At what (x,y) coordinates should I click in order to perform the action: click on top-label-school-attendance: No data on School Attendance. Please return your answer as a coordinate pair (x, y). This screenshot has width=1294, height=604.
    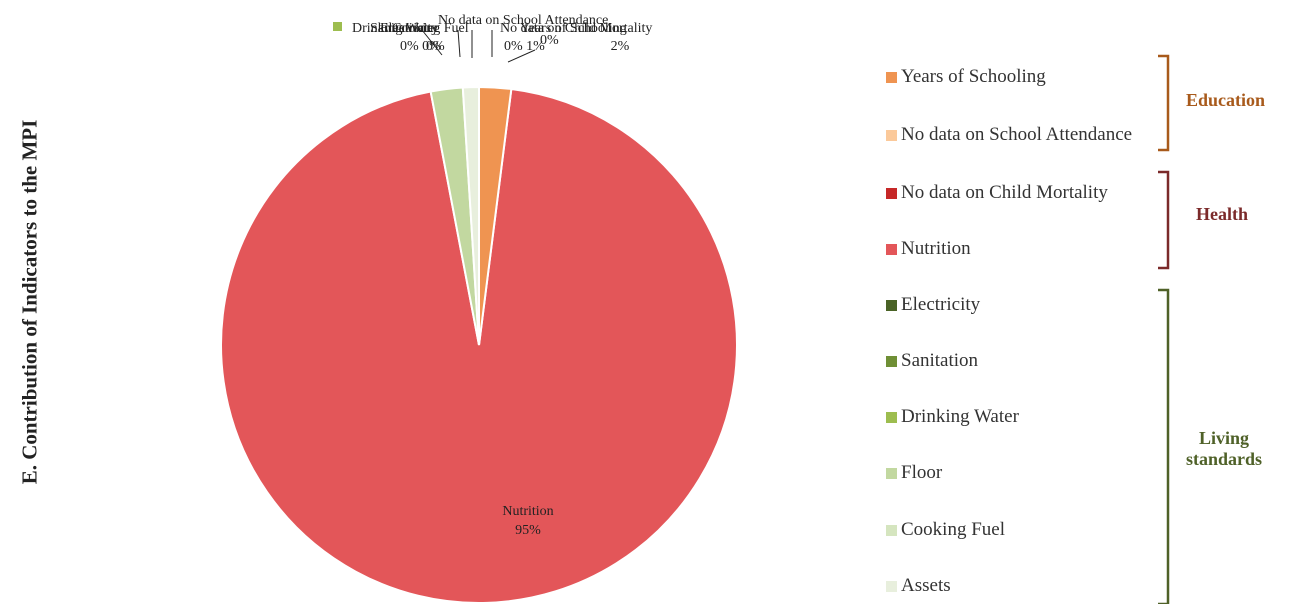
    Looking at the image, I should click on (523, 20).